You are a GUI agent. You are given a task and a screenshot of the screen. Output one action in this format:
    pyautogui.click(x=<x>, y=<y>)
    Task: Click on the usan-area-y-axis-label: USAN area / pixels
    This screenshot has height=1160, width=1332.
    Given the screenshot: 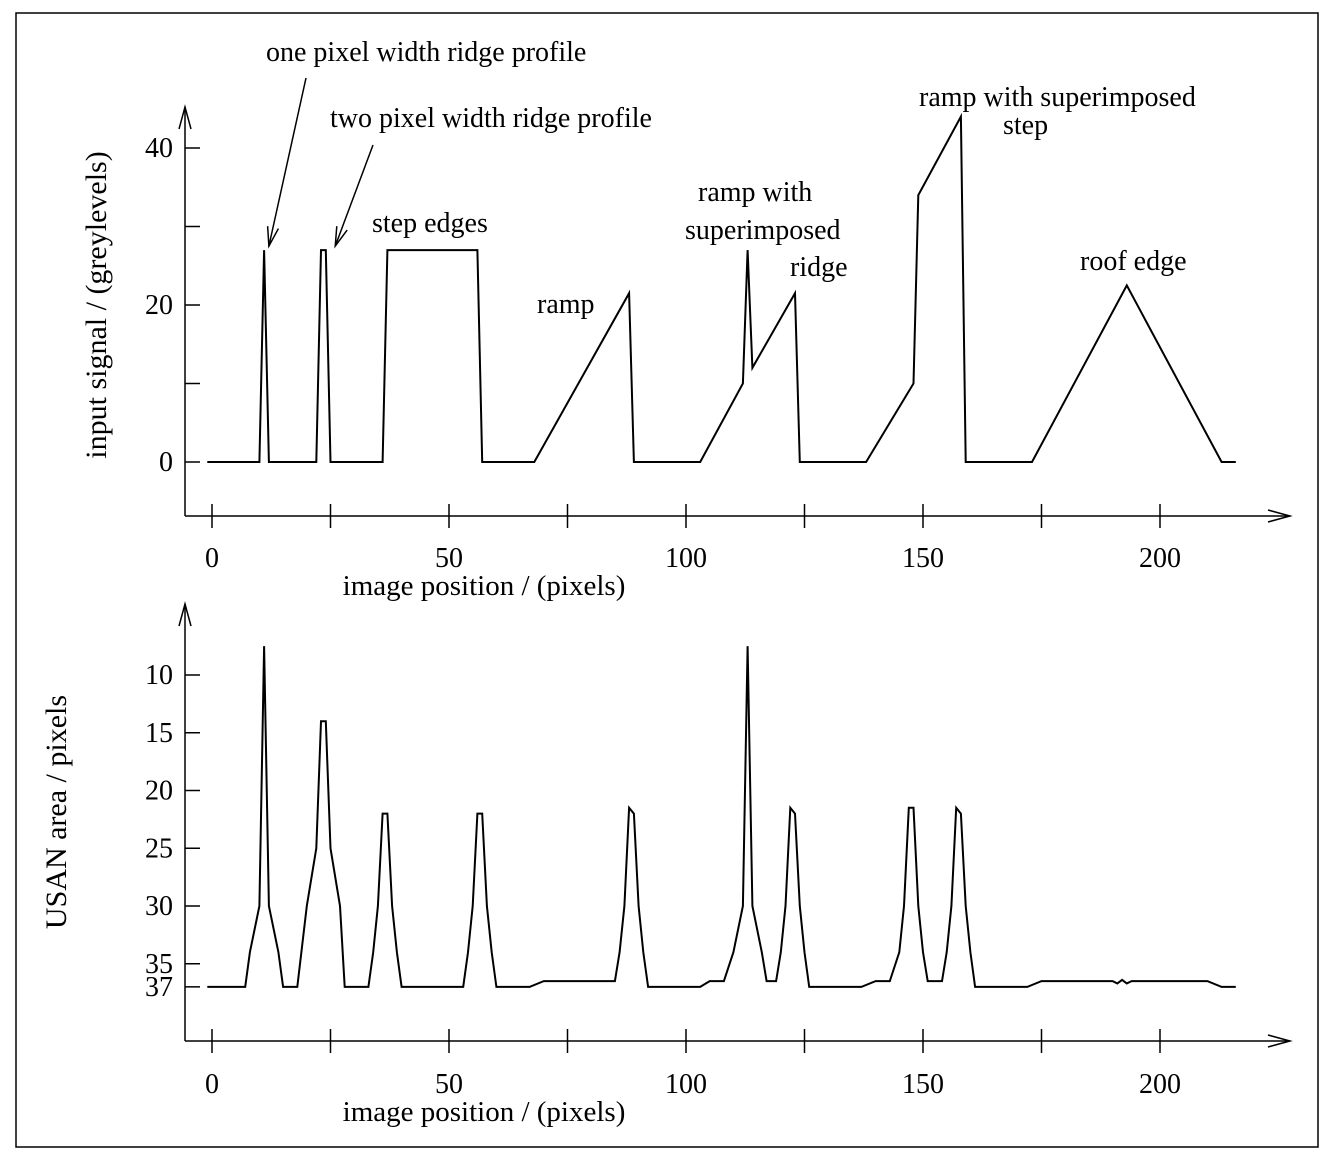 What is the action you would take?
    pyautogui.click(x=56, y=812)
    